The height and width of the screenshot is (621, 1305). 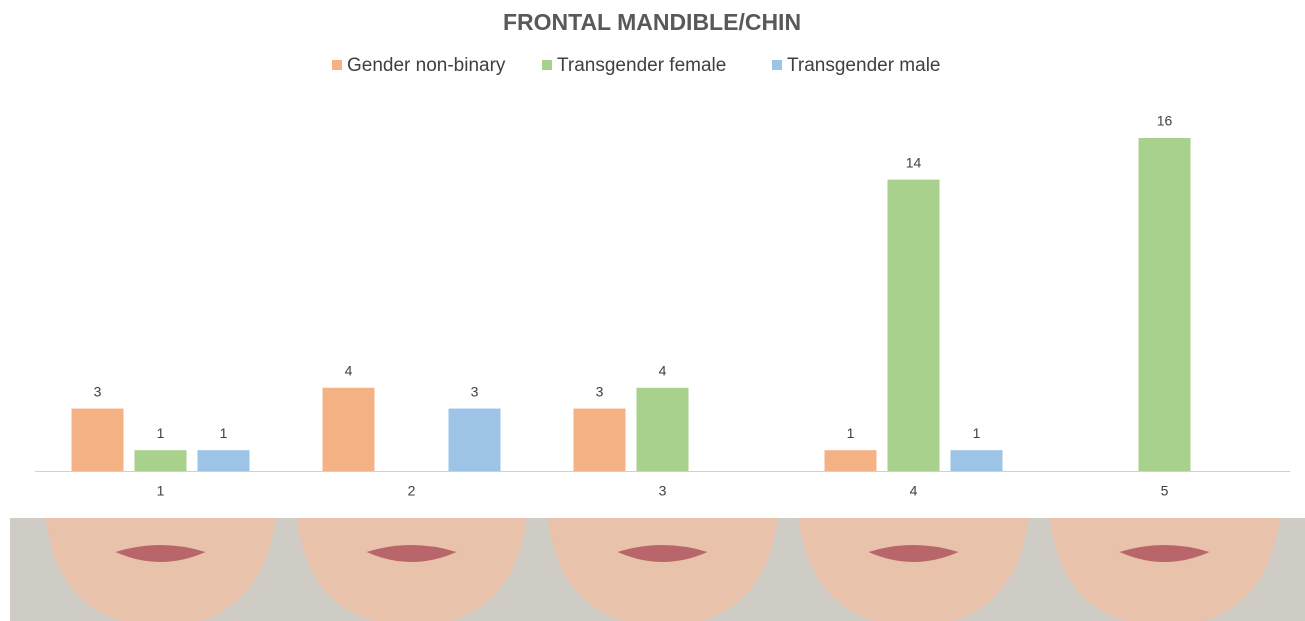 I want to click on x-tick-label: 3, so click(x=663, y=491).